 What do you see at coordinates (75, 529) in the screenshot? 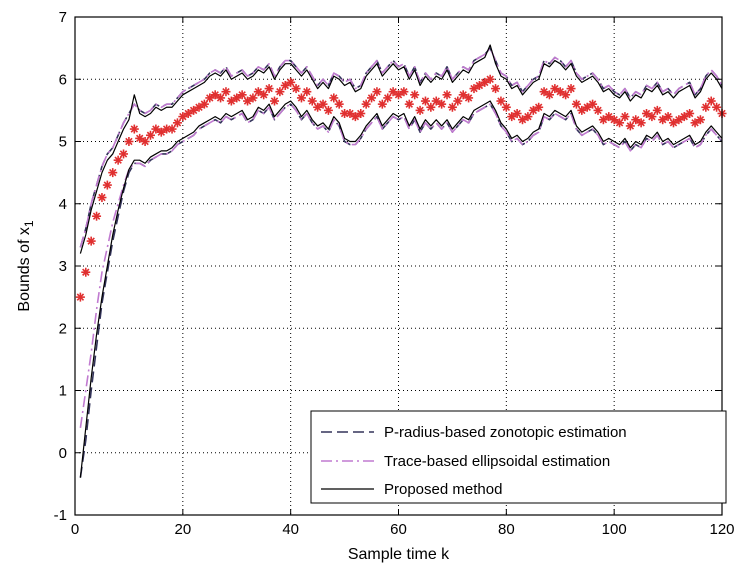
I see `x-tick-label: 0` at bounding box center [75, 529].